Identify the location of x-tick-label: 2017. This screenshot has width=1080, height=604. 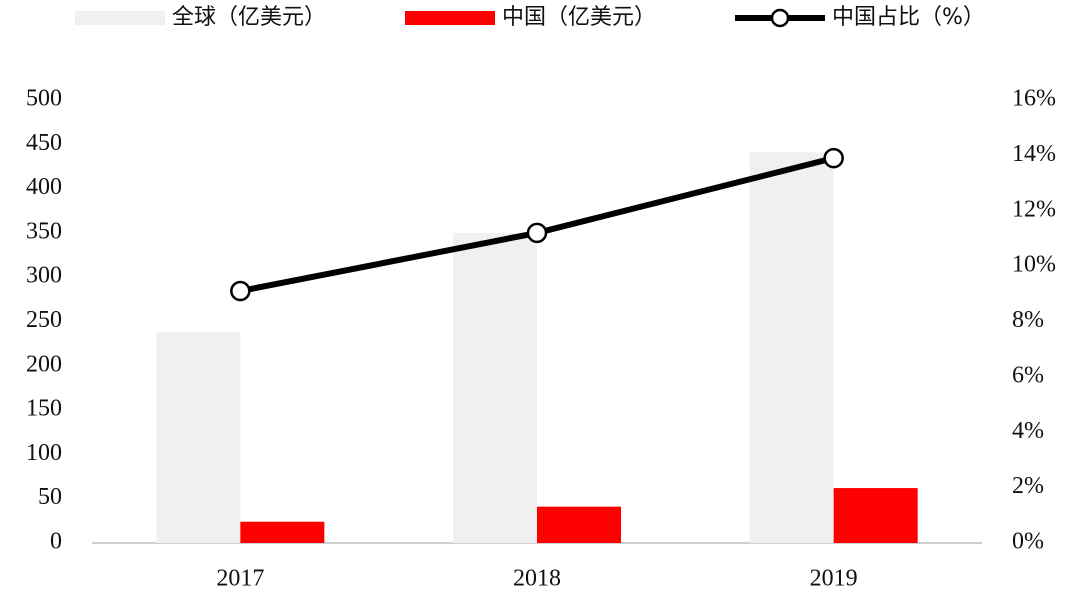
(240, 579).